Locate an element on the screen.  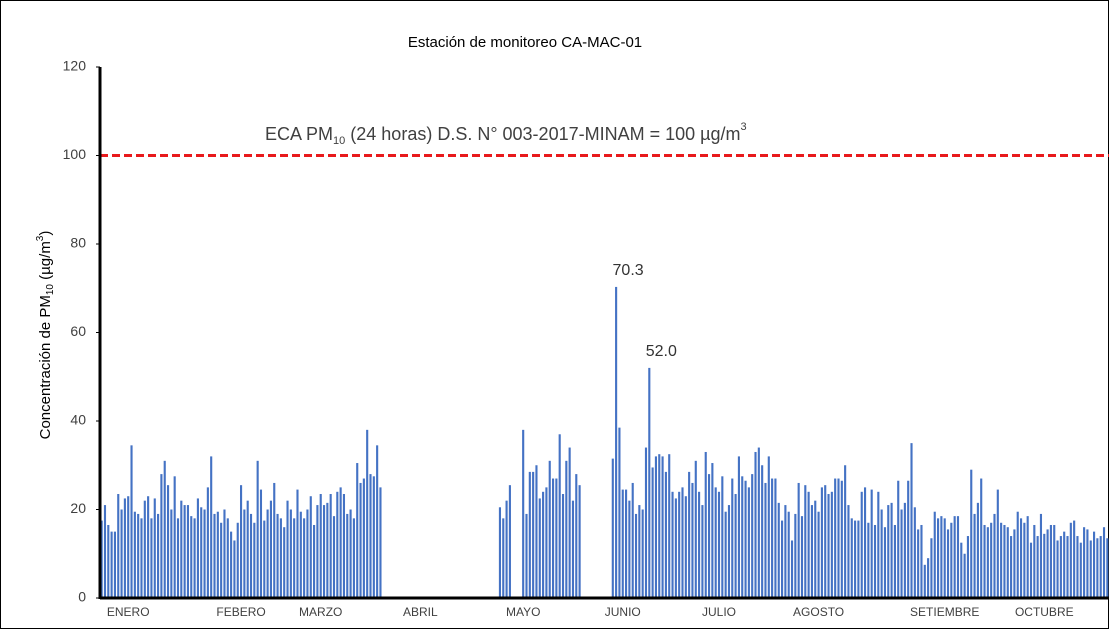
x-tick-label: MARZO is located at coordinates (320, 612).